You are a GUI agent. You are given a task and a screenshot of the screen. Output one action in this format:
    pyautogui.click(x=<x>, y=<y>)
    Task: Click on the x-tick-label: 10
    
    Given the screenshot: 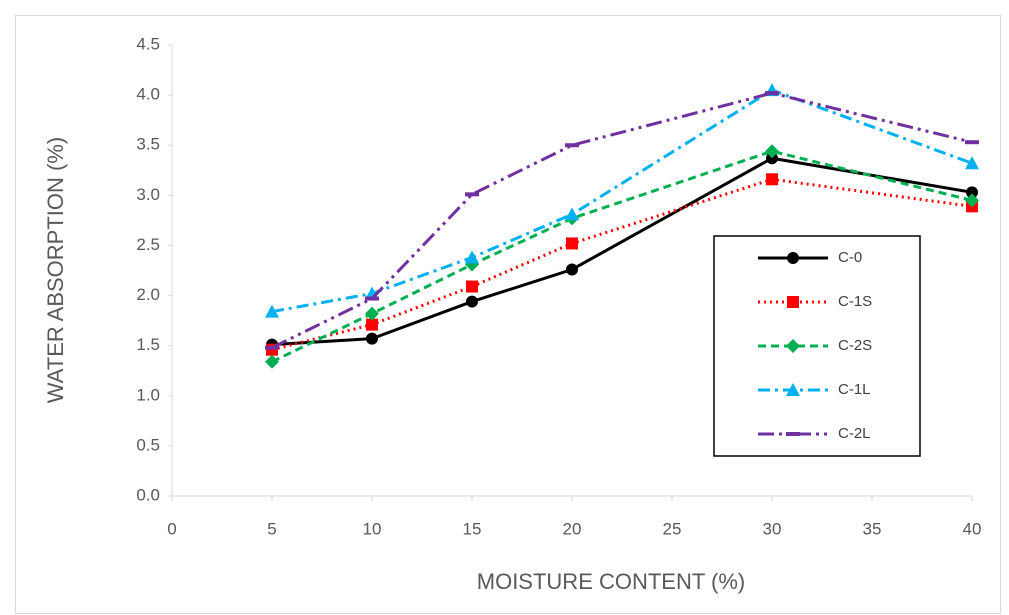 What is the action you would take?
    pyautogui.click(x=372, y=528)
    